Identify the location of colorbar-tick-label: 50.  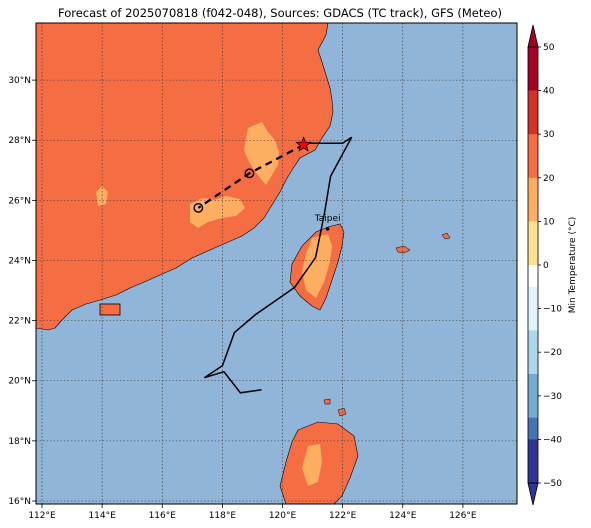
(549, 48).